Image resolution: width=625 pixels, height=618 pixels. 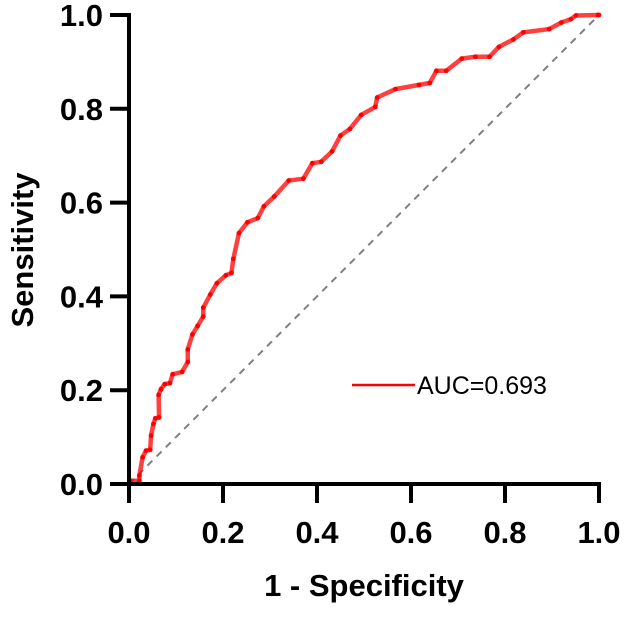 I want to click on x-tick-label: 0.8, so click(x=504, y=532).